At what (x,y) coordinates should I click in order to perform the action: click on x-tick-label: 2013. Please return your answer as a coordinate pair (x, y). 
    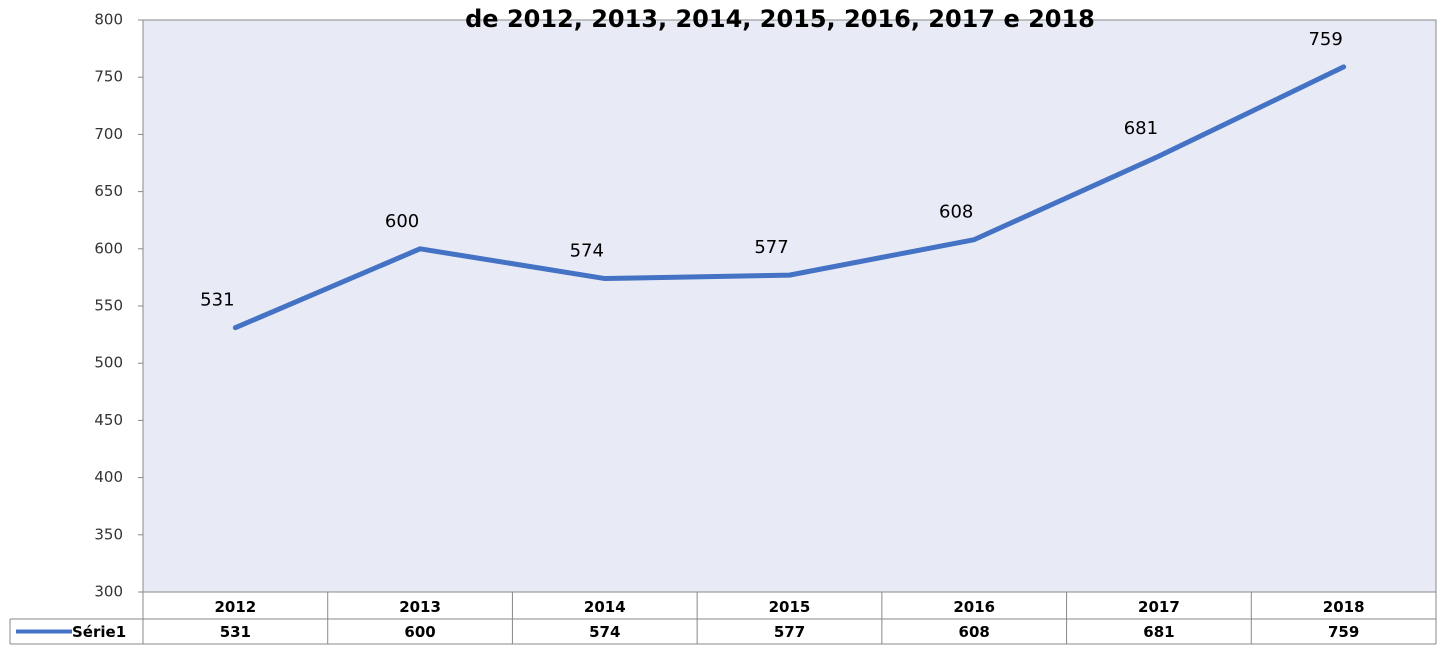
    Looking at the image, I should click on (420, 607).